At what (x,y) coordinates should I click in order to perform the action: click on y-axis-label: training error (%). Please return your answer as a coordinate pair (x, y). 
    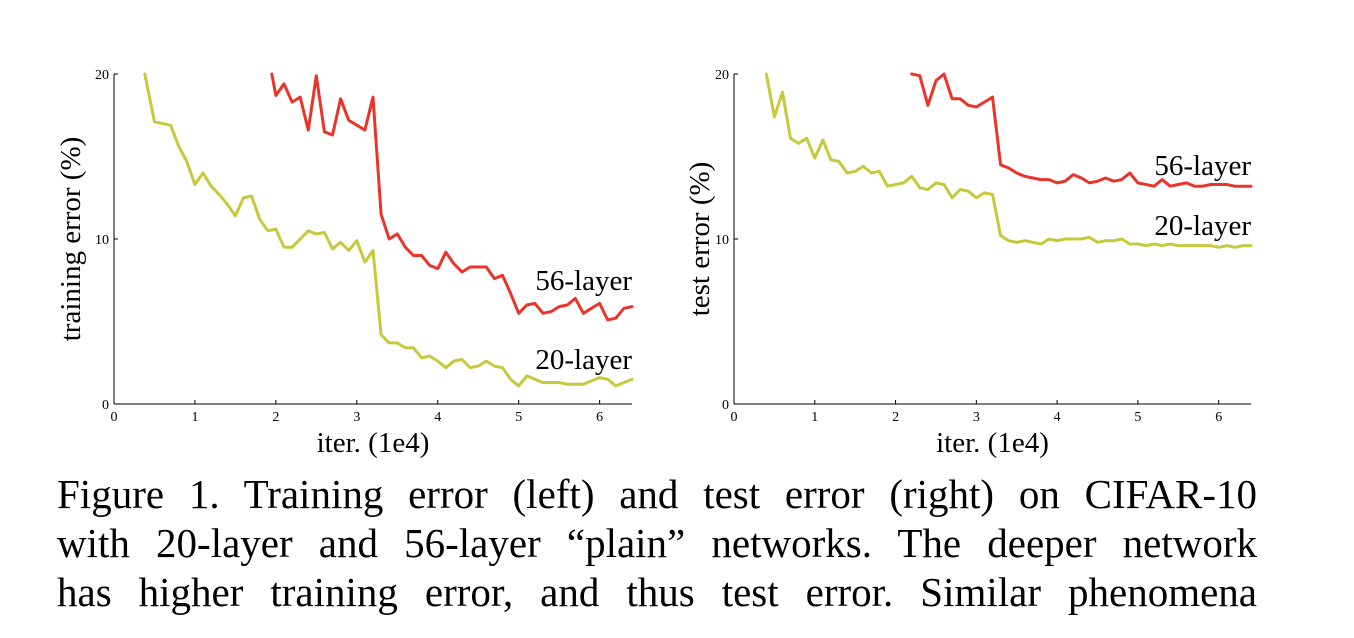
    Looking at the image, I should click on (71, 239).